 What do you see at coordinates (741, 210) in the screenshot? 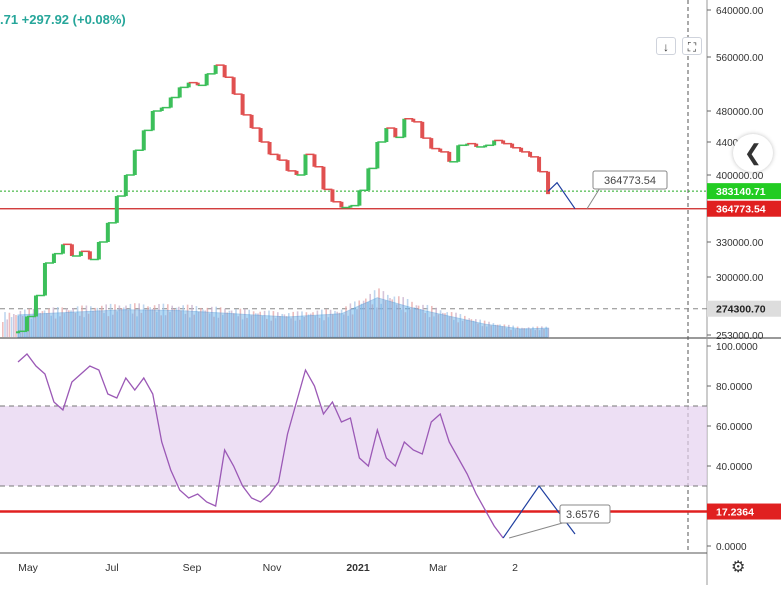
I see `price-label-text: 364773.54` at bounding box center [741, 210].